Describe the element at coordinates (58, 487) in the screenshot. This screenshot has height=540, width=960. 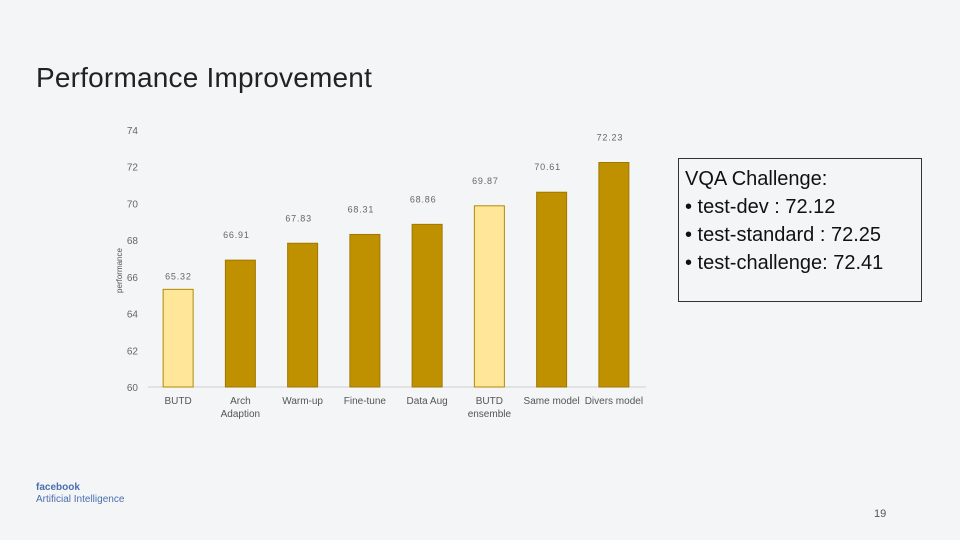
I see `logo-main-text: facebook` at that location.